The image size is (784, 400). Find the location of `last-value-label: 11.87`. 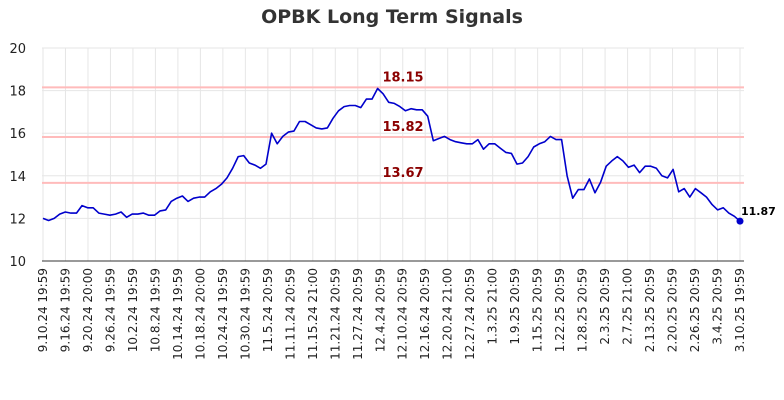

last-value-label: 11.87 is located at coordinates (758, 211).